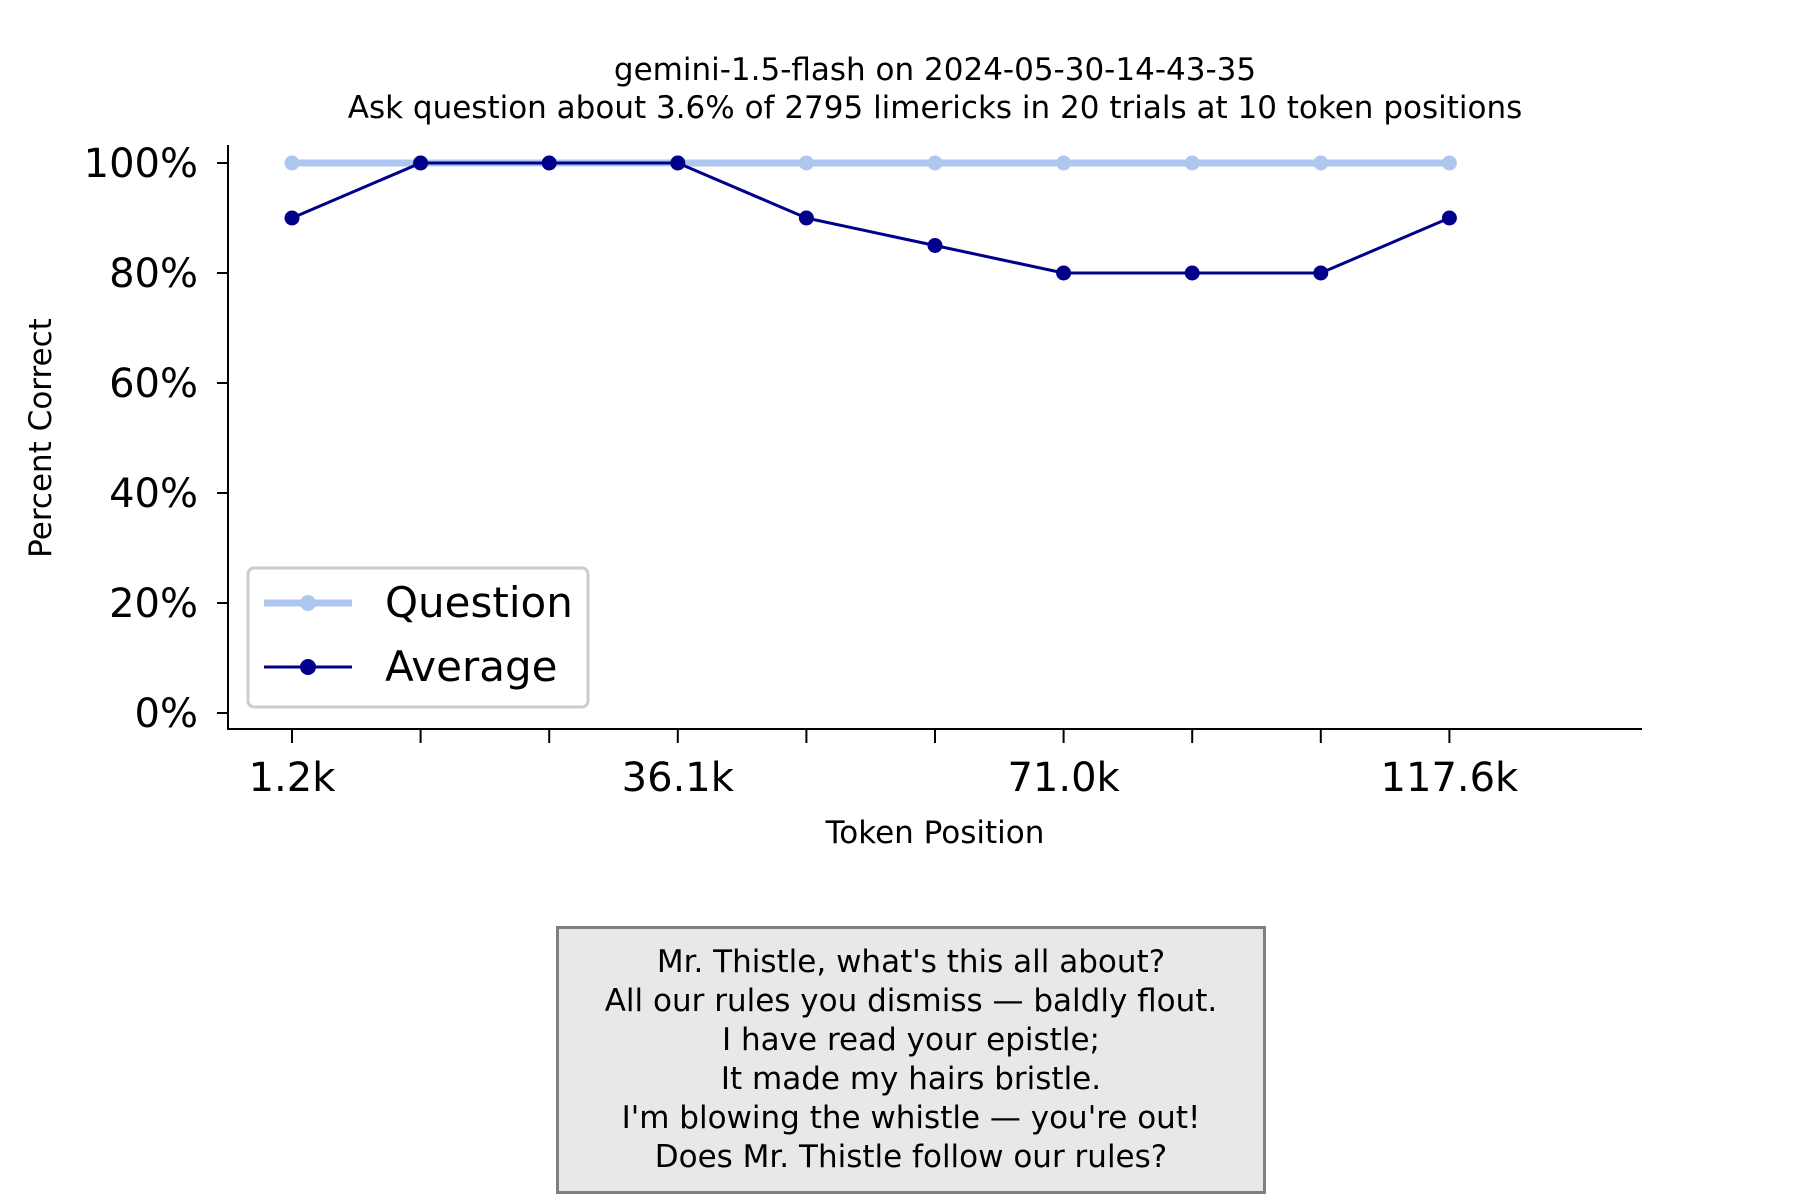 Image resolution: width=1800 pixels, height=1200 pixels. Describe the element at coordinates (308, 603) in the screenshot. I see `legend-question-marker` at that location.